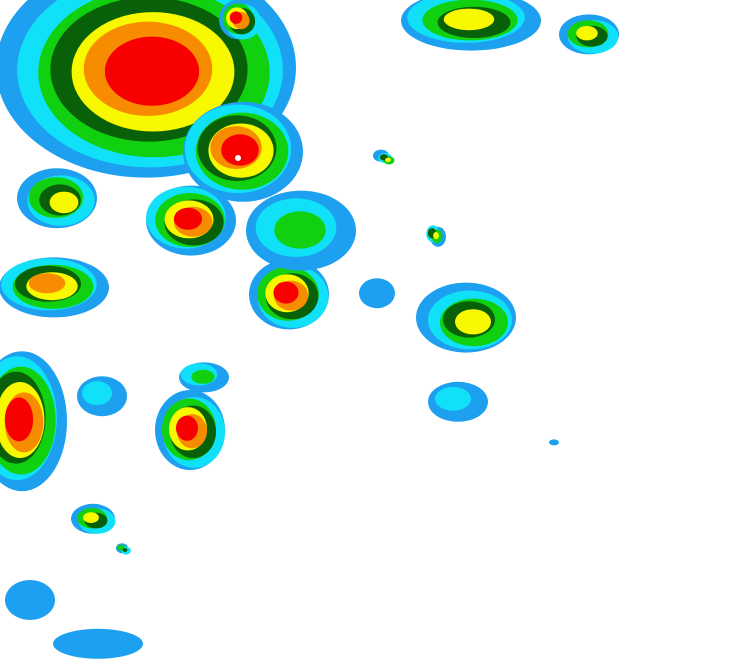  I want to click on reflectivity-band-orange, so click(47, 283).